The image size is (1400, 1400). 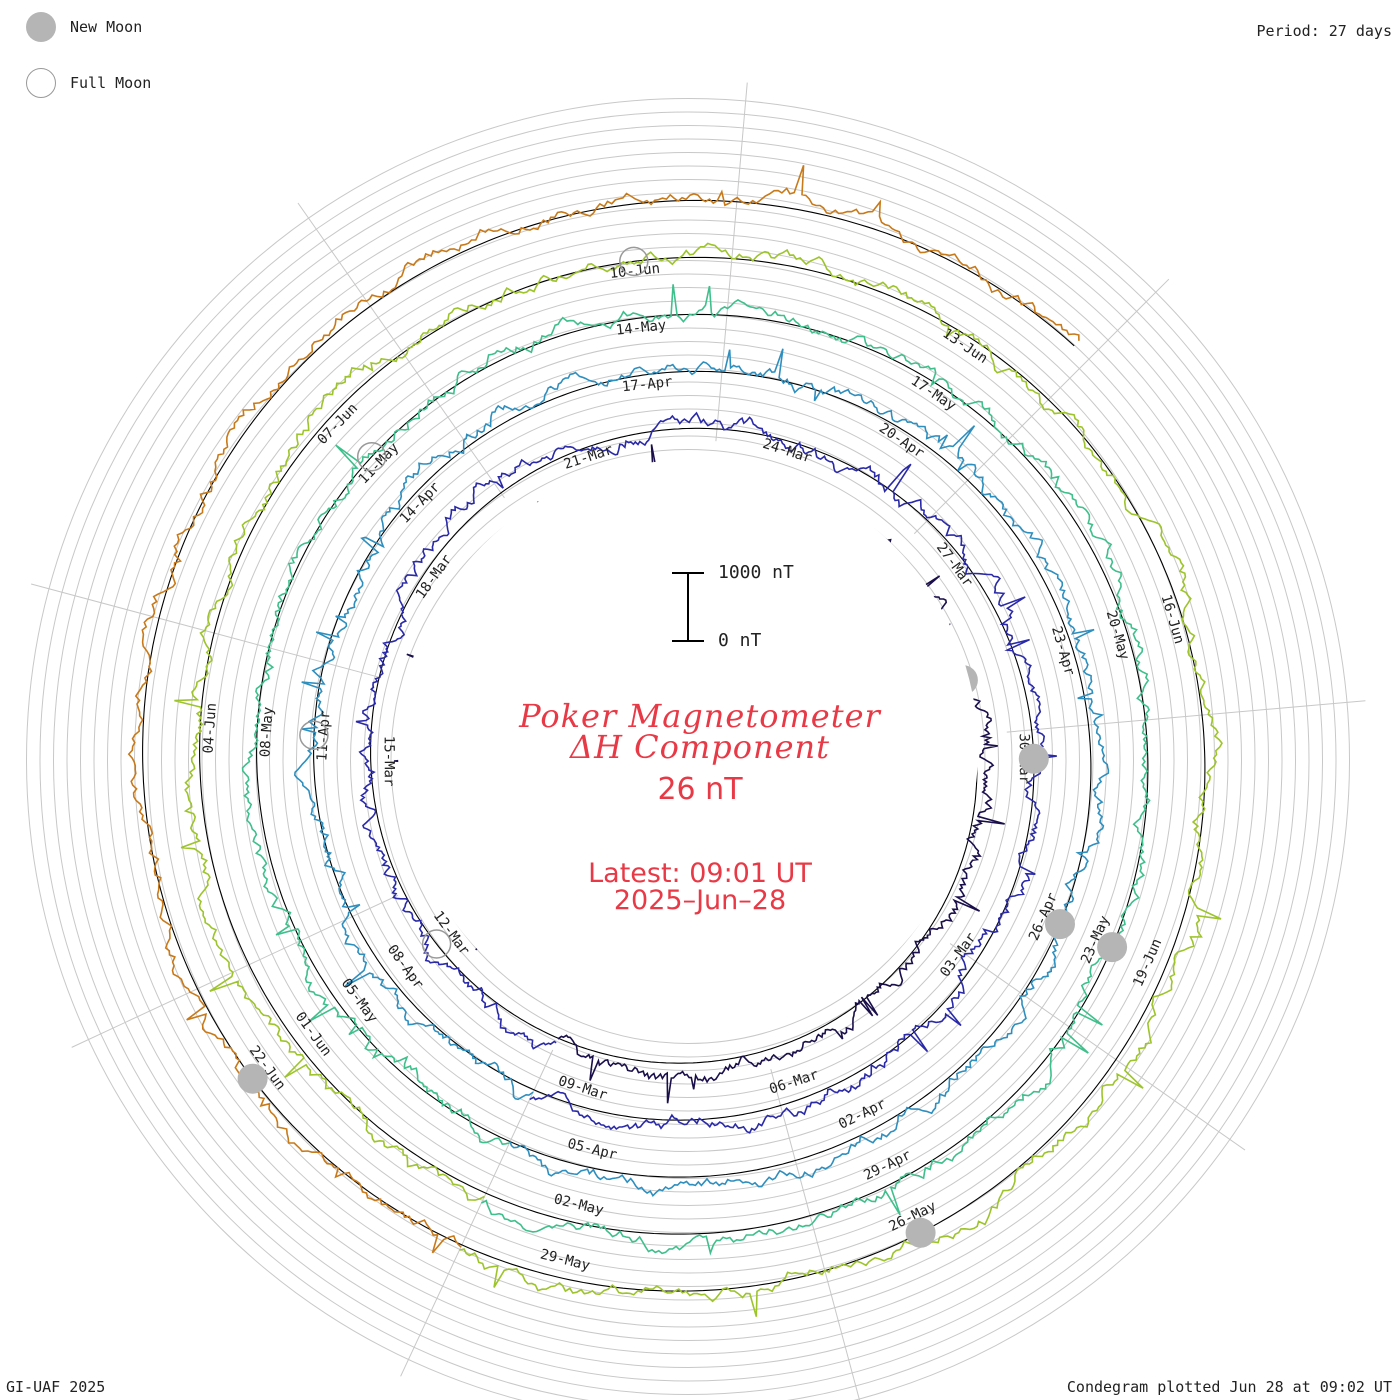 What do you see at coordinates (41, 83) in the screenshot?
I see `full-moon-icon` at bounding box center [41, 83].